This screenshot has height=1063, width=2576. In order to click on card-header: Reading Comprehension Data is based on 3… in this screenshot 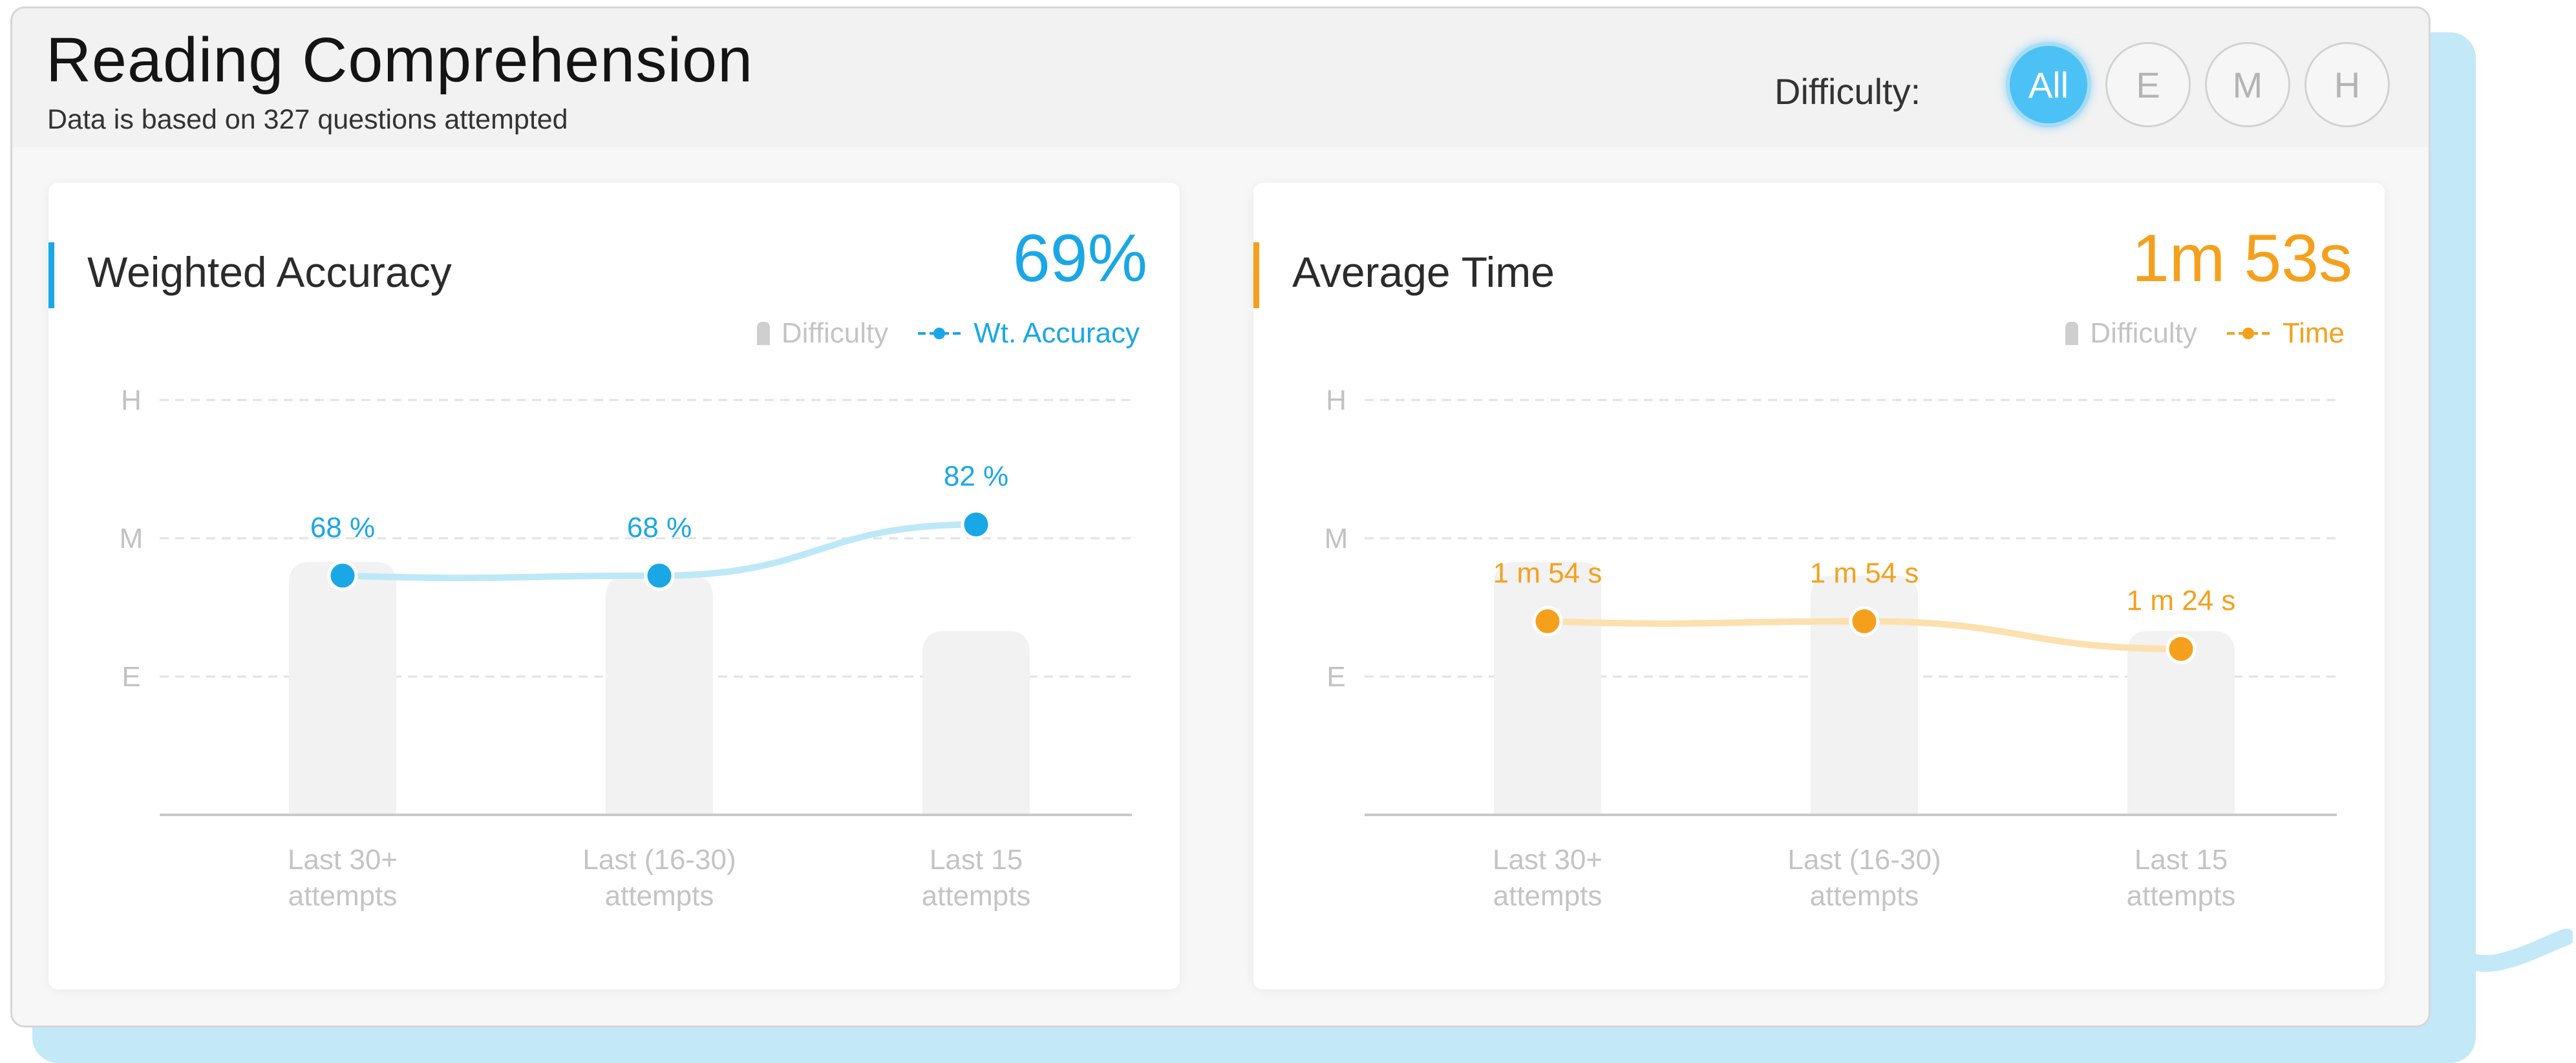, I will do `click(1220, 77)`.